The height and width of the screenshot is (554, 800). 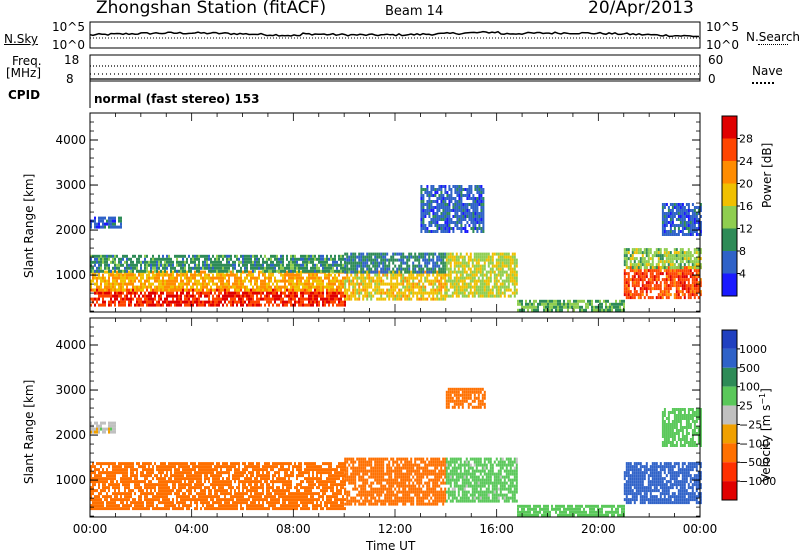 What do you see at coordinates (70, 345) in the screenshot?
I see `velocity-ytick-label-4000: 4000` at bounding box center [70, 345].